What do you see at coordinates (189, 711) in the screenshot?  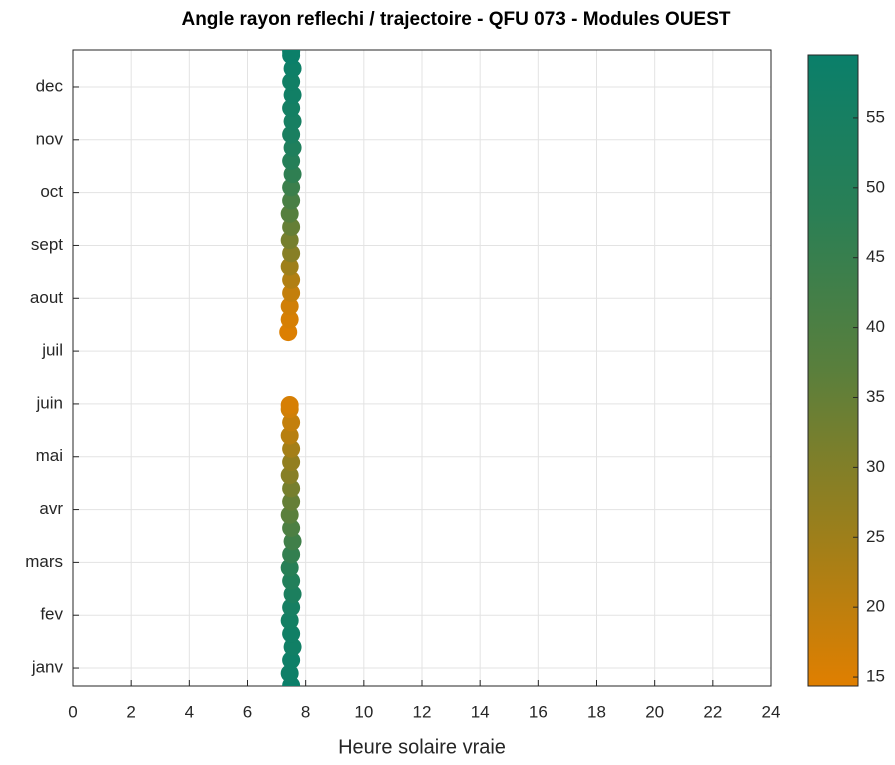 I see `x-tick-label: 4` at bounding box center [189, 711].